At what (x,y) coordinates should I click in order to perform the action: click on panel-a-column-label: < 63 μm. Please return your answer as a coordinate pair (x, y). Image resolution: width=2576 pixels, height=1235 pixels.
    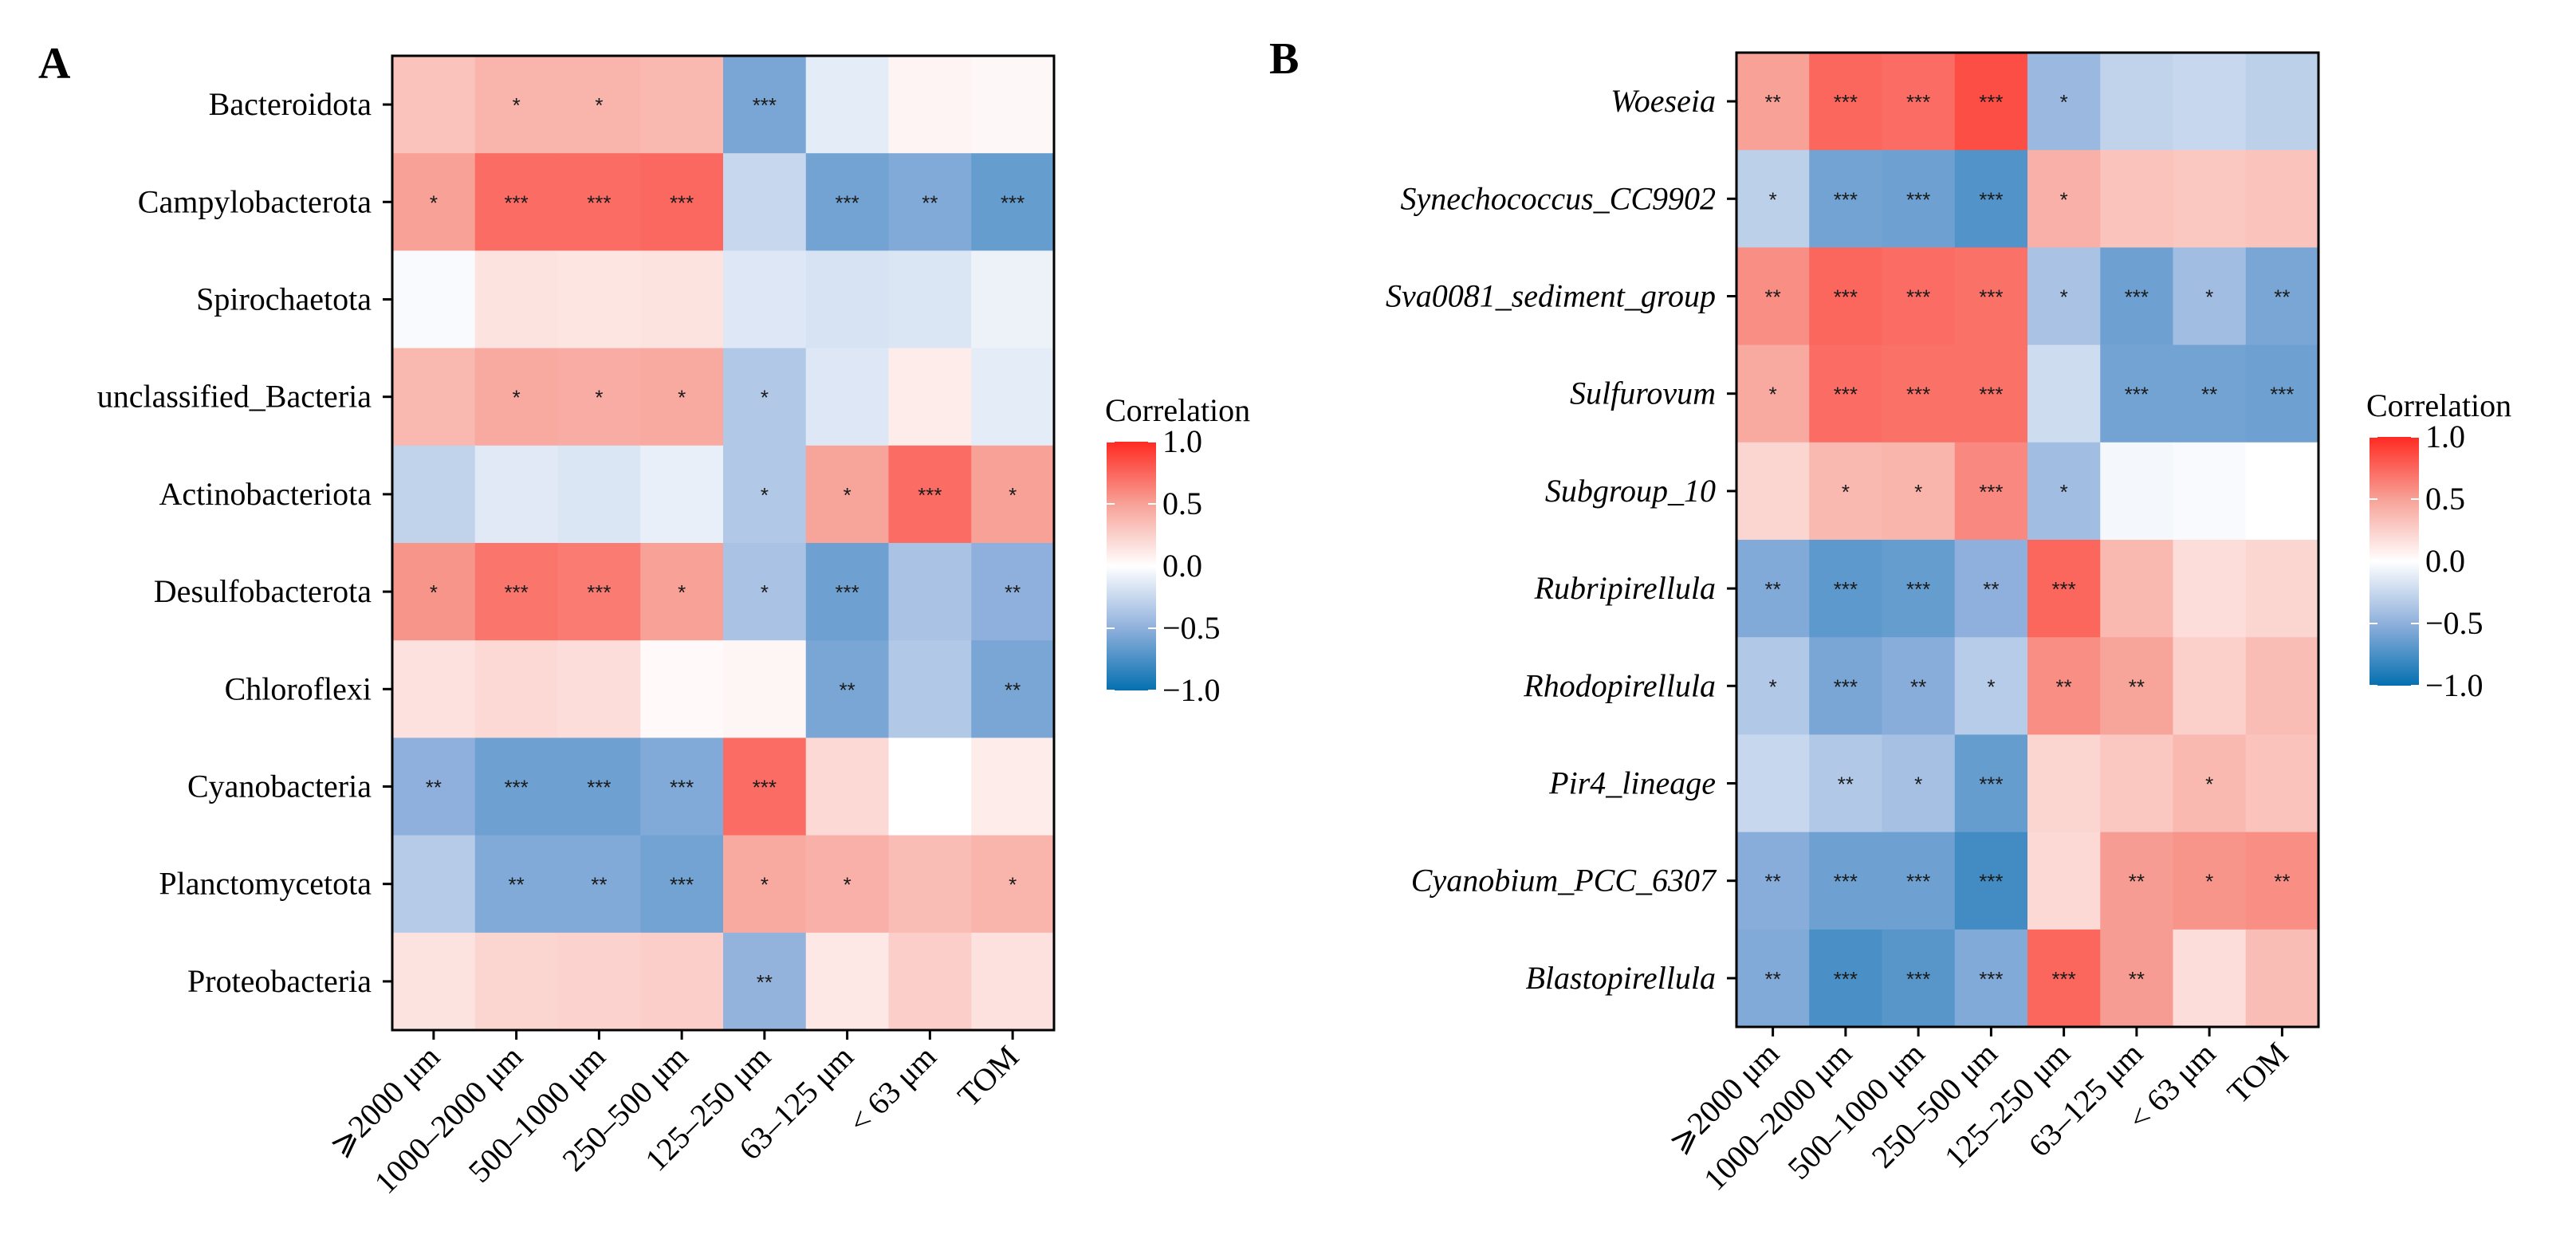
    Looking at the image, I should click on (891, 1090).